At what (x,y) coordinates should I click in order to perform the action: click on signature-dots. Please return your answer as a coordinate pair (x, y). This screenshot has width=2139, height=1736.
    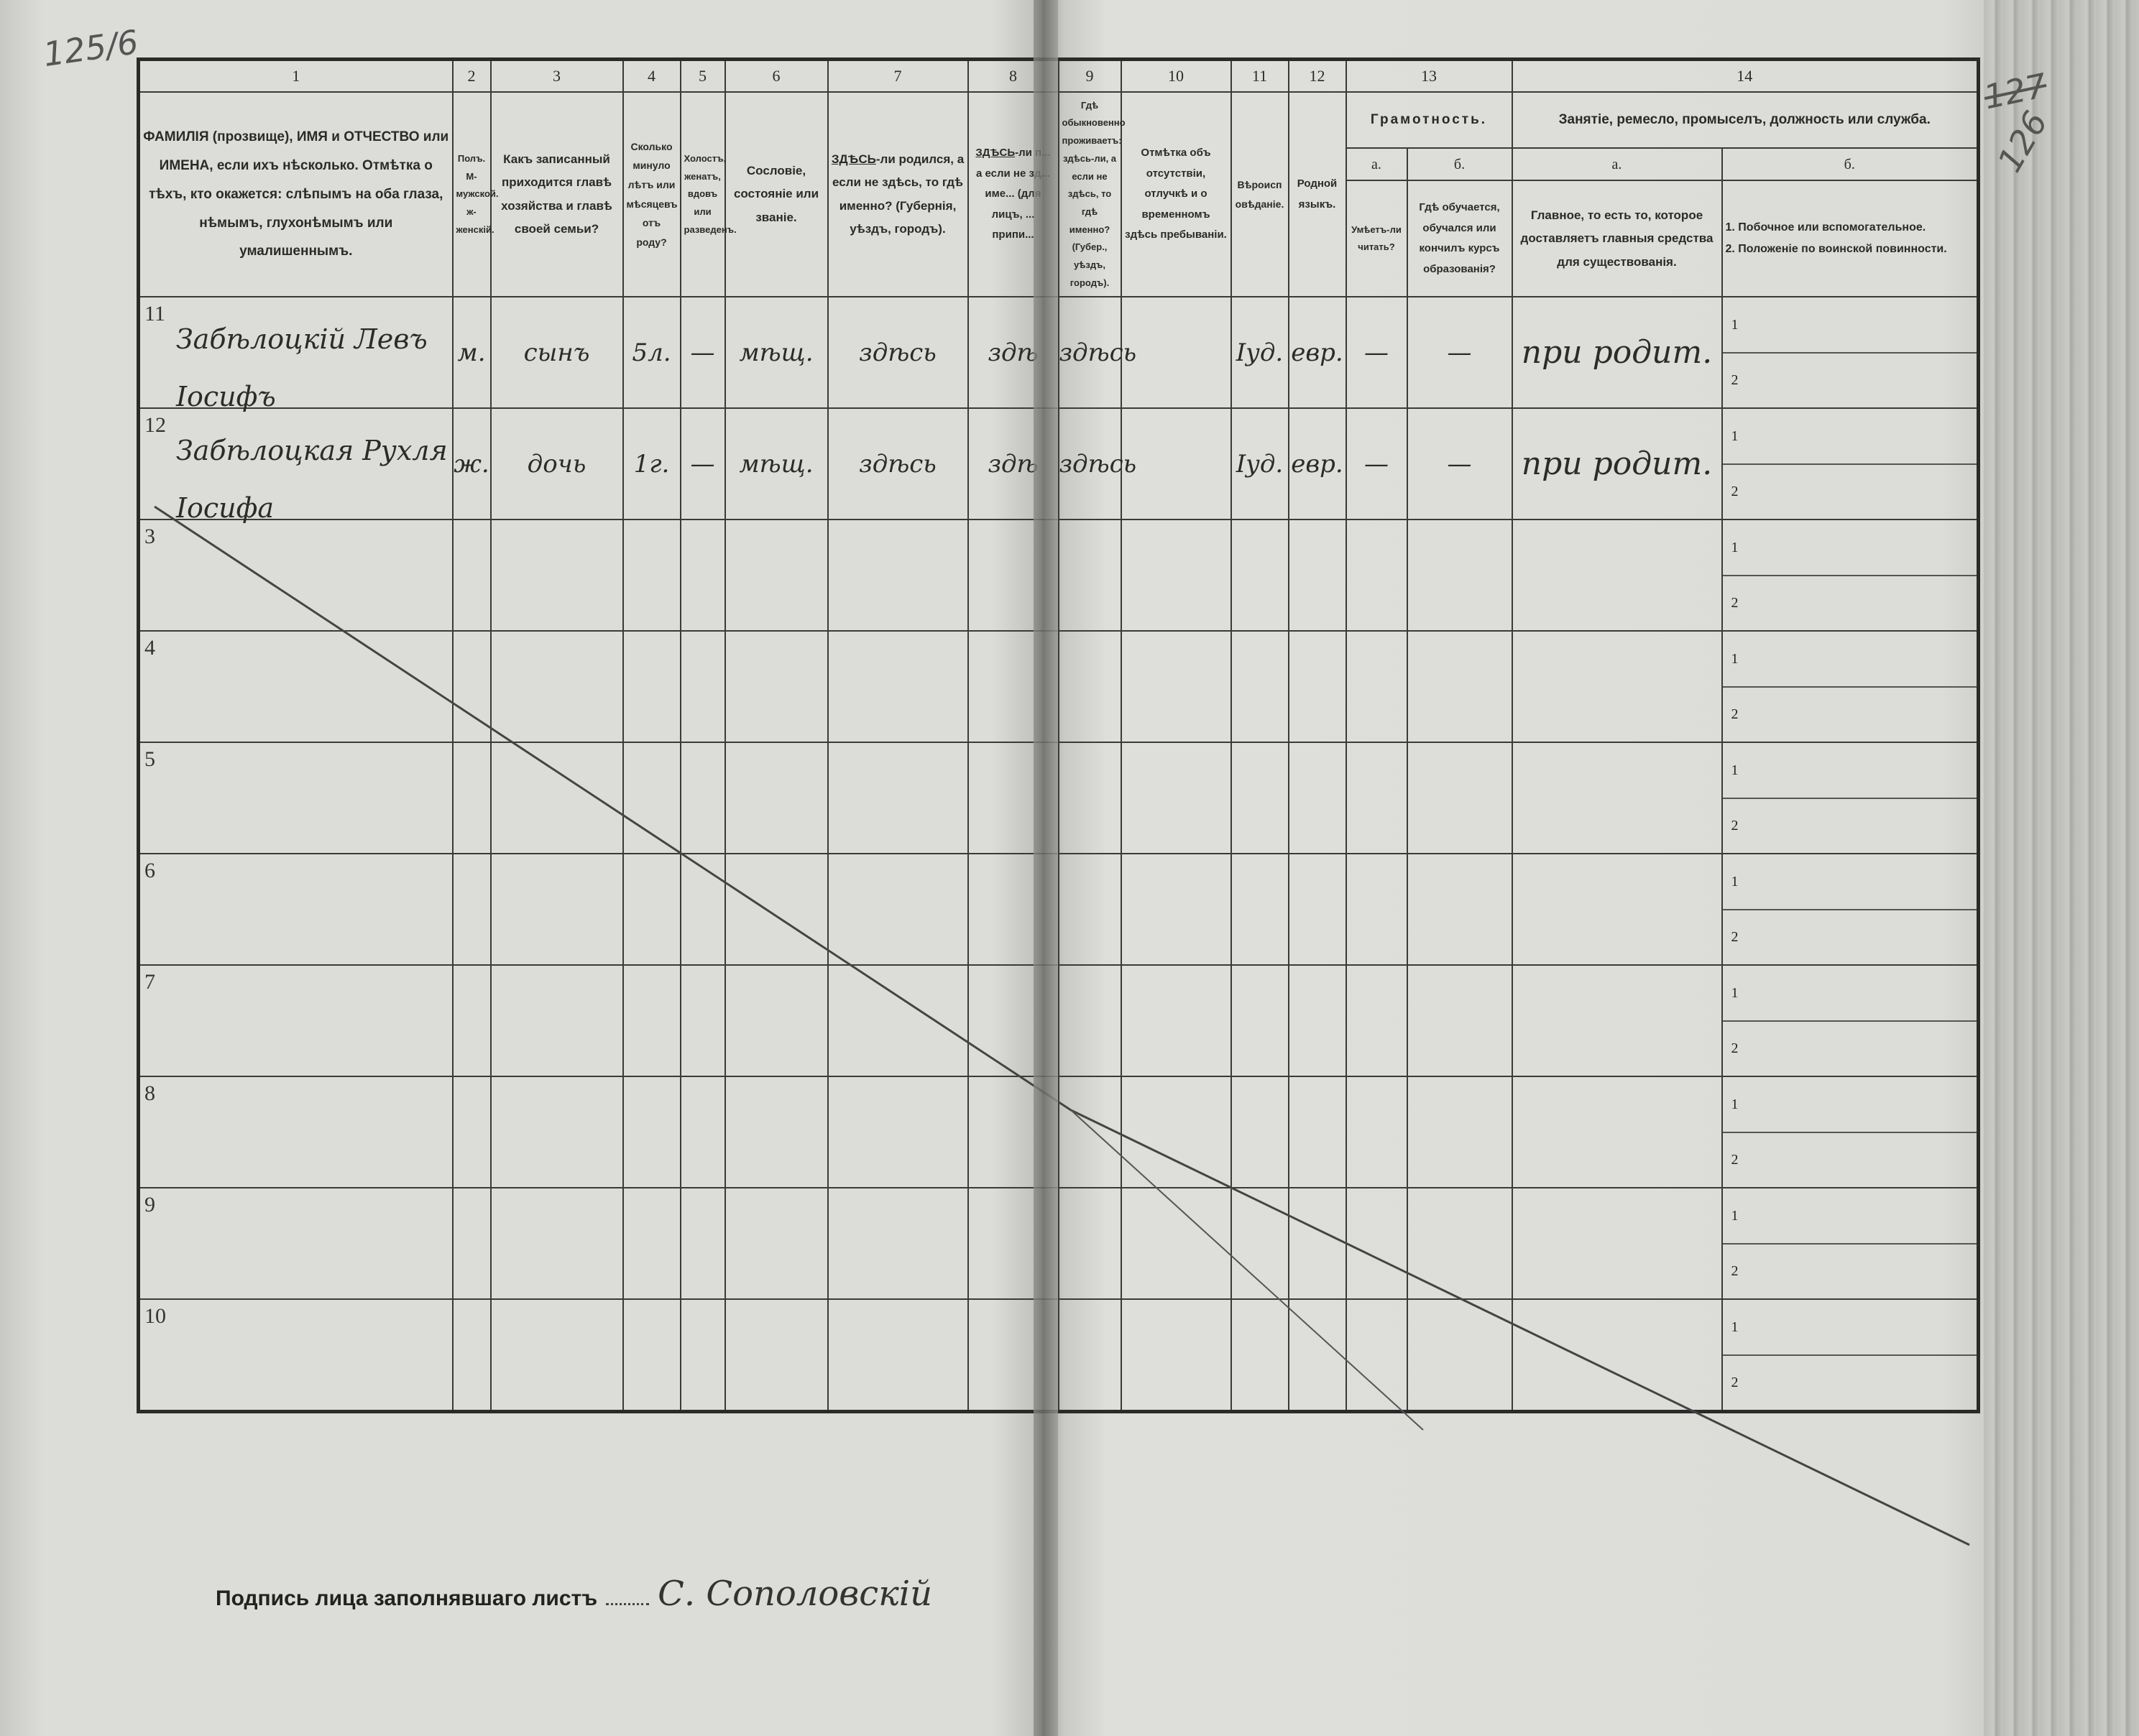
    Looking at the image, I should click on (628, 1604).